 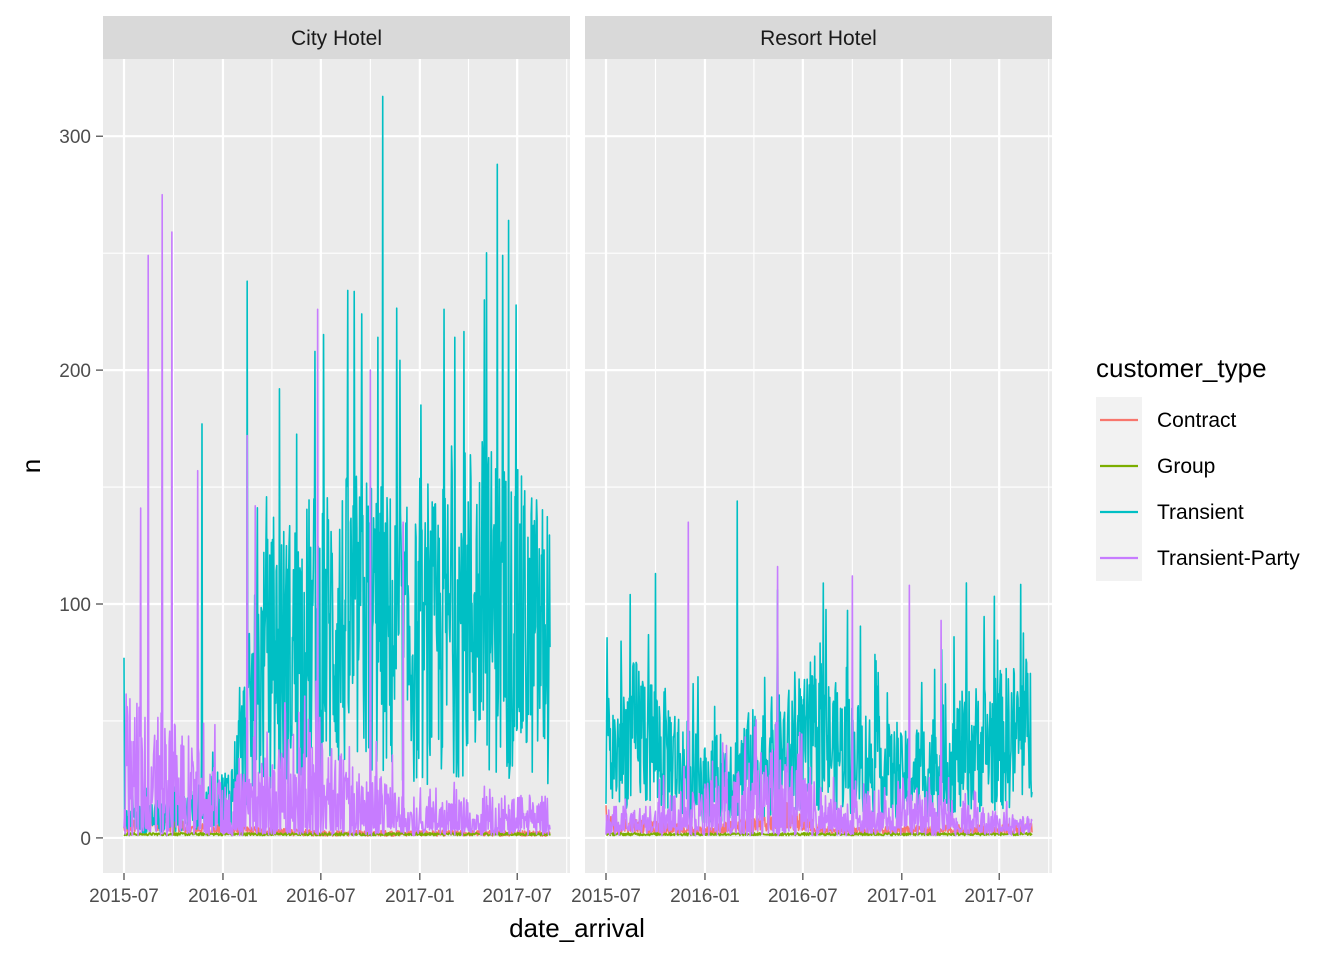 I want to click on series-line-transient, so click(x=819, y=662).